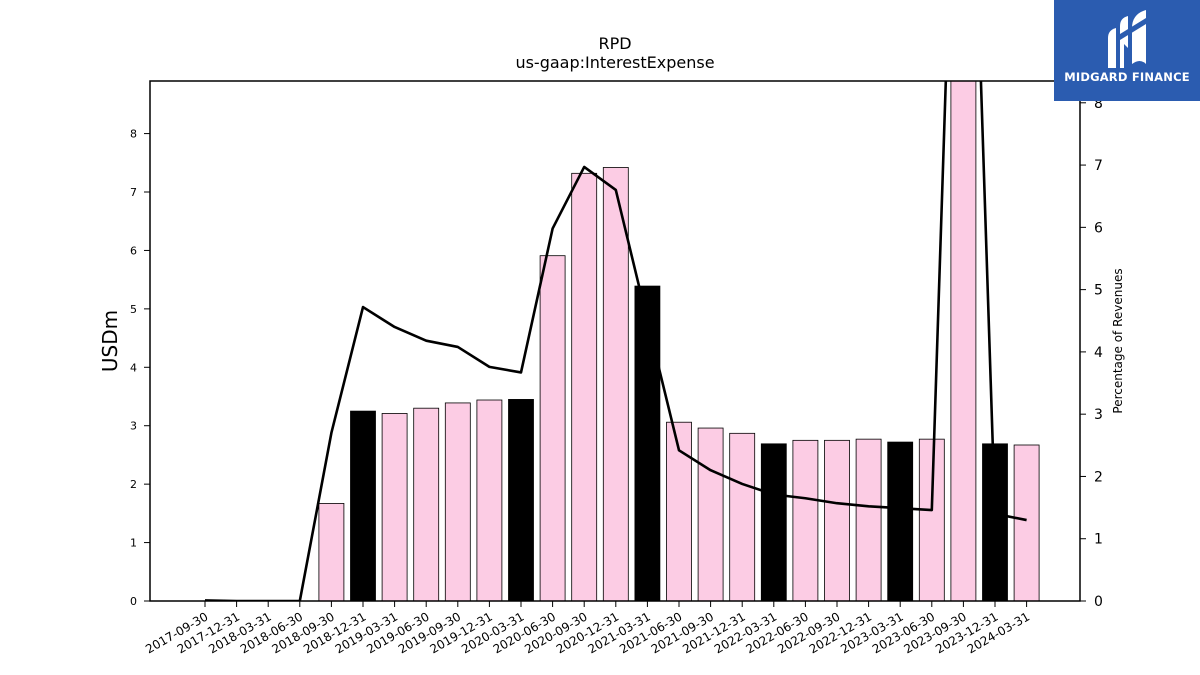 This screenshot has width=1200, height=675. I want to click on brand-logo: MIDGARD FINANCE, so click(1127, 50).